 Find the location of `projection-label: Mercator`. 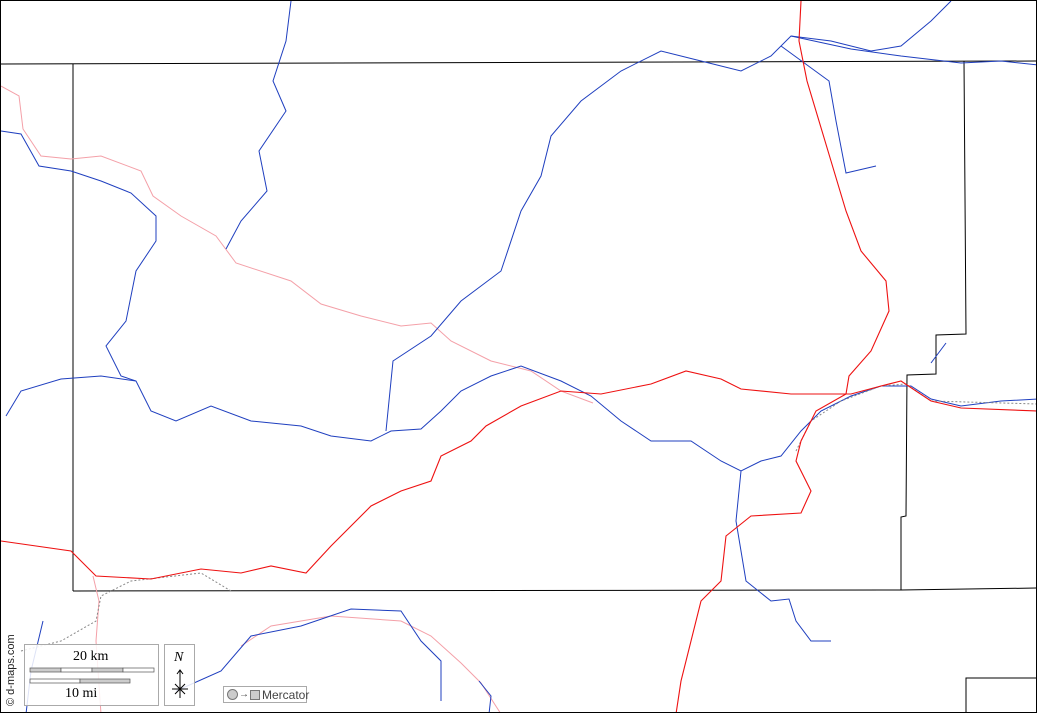

projection-label: Mercator is located at coordinates (286, 694).